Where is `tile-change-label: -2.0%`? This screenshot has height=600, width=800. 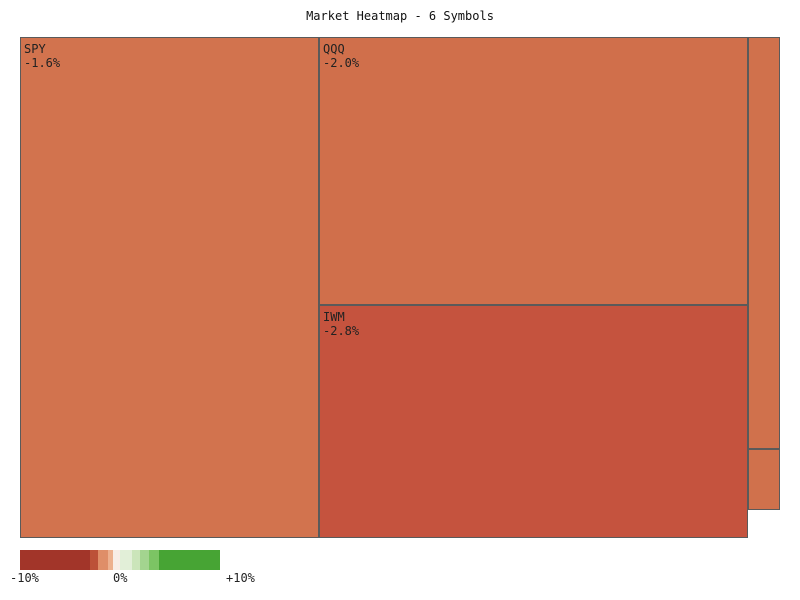
tile-change-label: -2.0% is located at coordinates (341, 63).